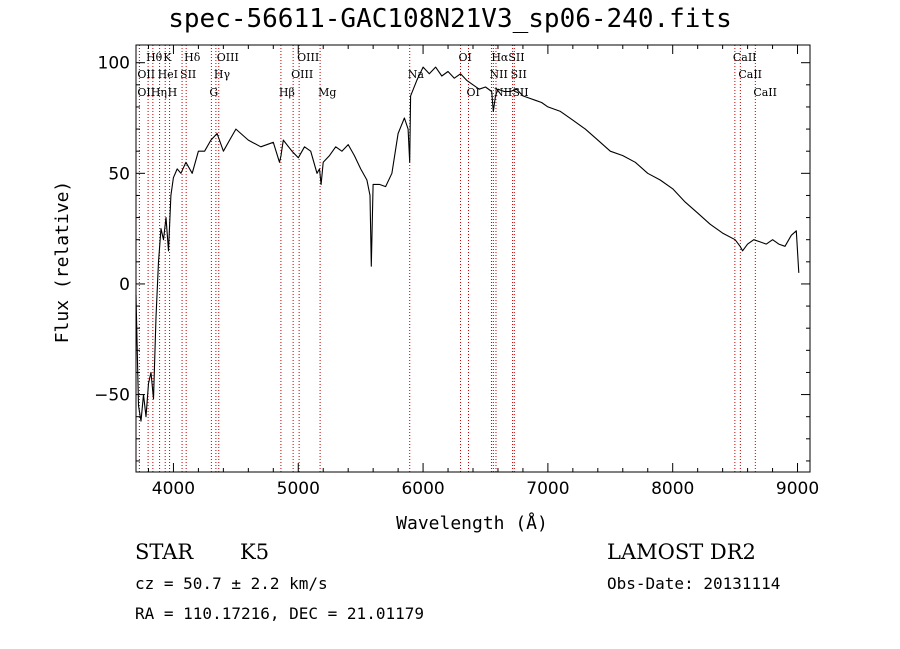 Image resolution: width=900 pixels, height=649 pixels. I want to click on spectral-line-label: H, so click(173, 92).